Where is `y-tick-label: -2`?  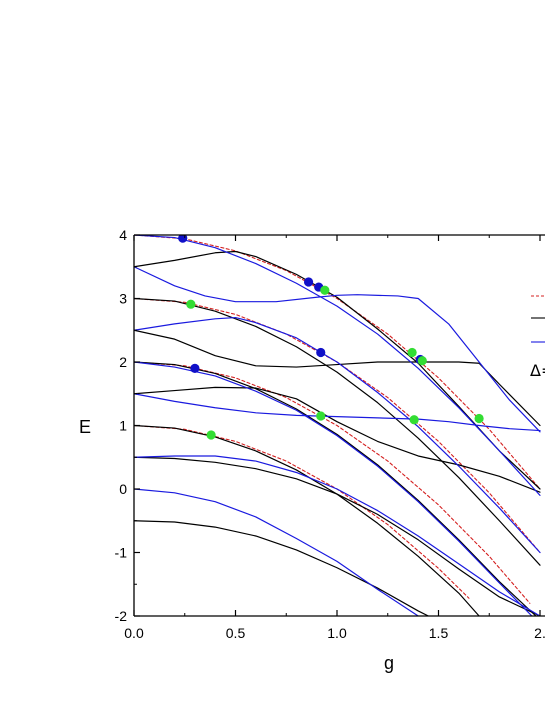
y-tick-label: -2 is located at coordinates (121, 616).